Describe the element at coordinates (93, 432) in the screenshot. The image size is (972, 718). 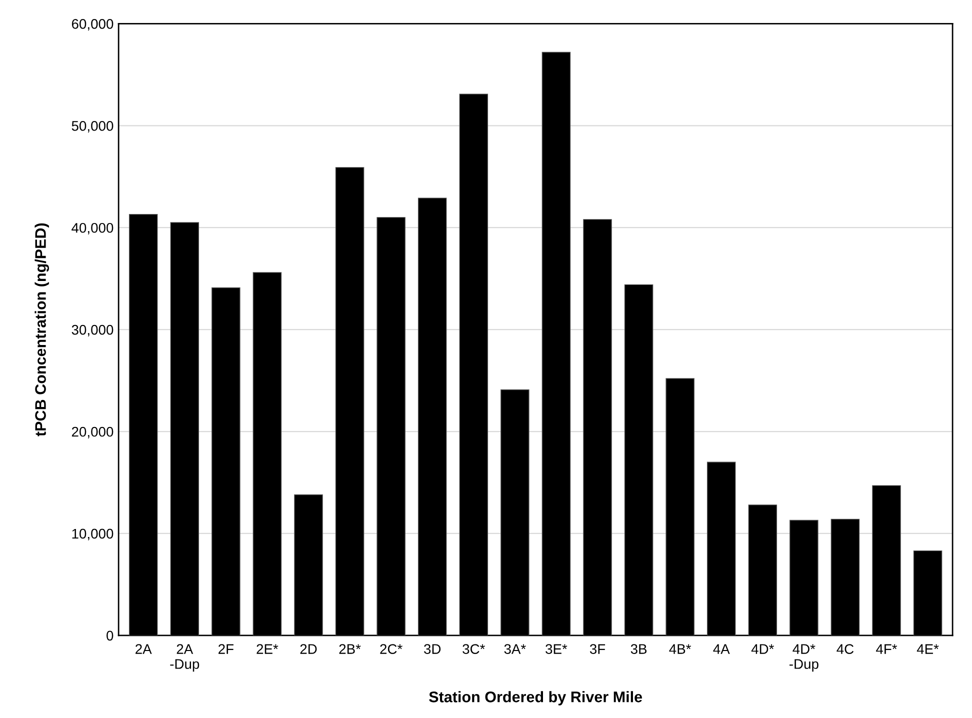
I see `y-tick-label: 20,000` at that location.